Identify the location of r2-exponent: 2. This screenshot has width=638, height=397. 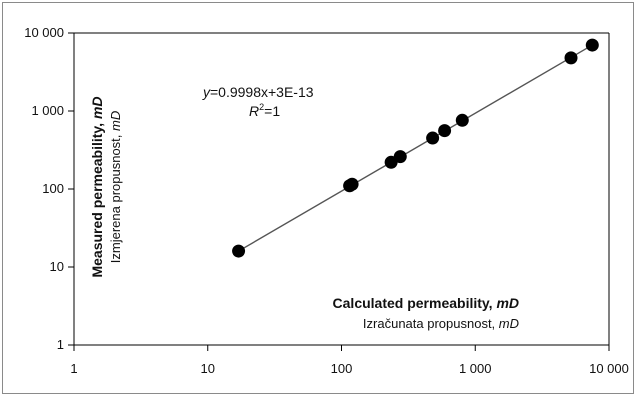
(261, 107).